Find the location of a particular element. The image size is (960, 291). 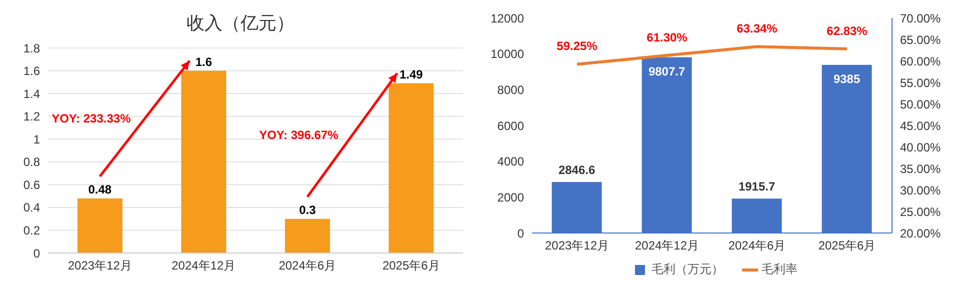

data-label: 0.3 is located at coordinates (307, 209).